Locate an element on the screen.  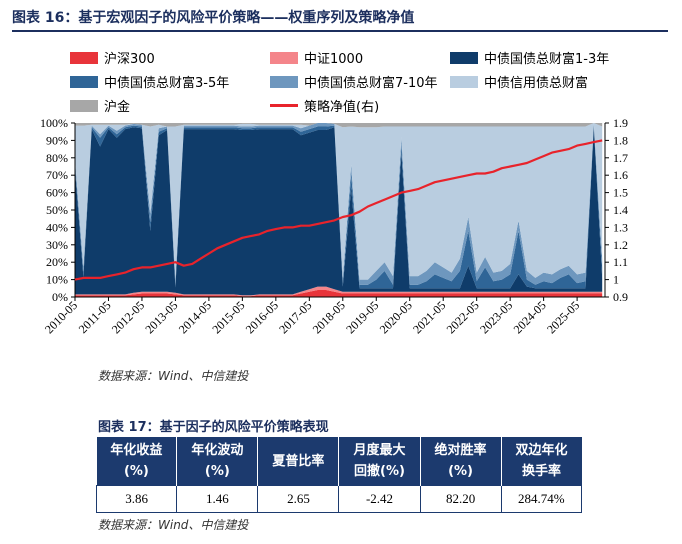
table-header-text: 夏普比率 is located at coordinates (298, 461).